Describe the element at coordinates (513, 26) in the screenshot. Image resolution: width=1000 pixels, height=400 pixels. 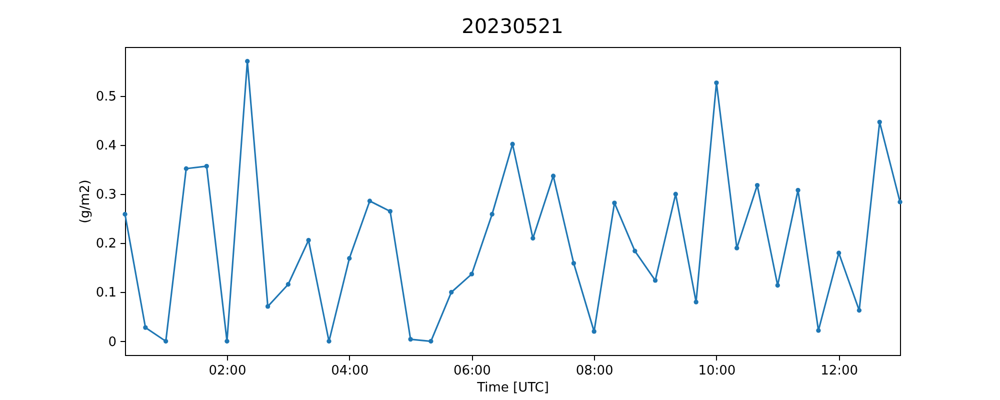
I see `chart-title: 20230521` at that location.